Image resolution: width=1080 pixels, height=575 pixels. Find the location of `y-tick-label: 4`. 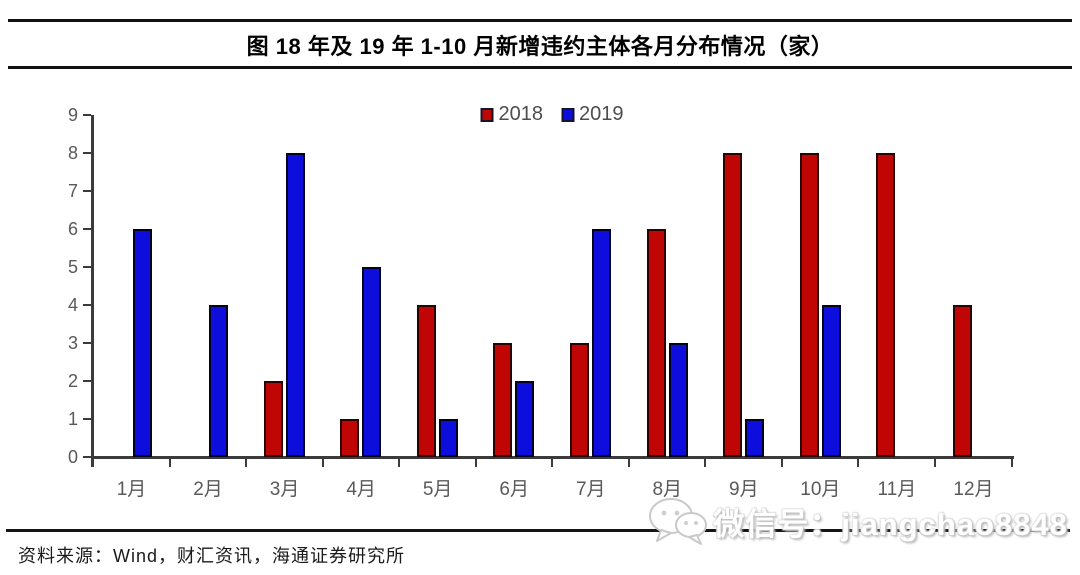

y-tick-label: 4 is located at coordinates (72, 305).